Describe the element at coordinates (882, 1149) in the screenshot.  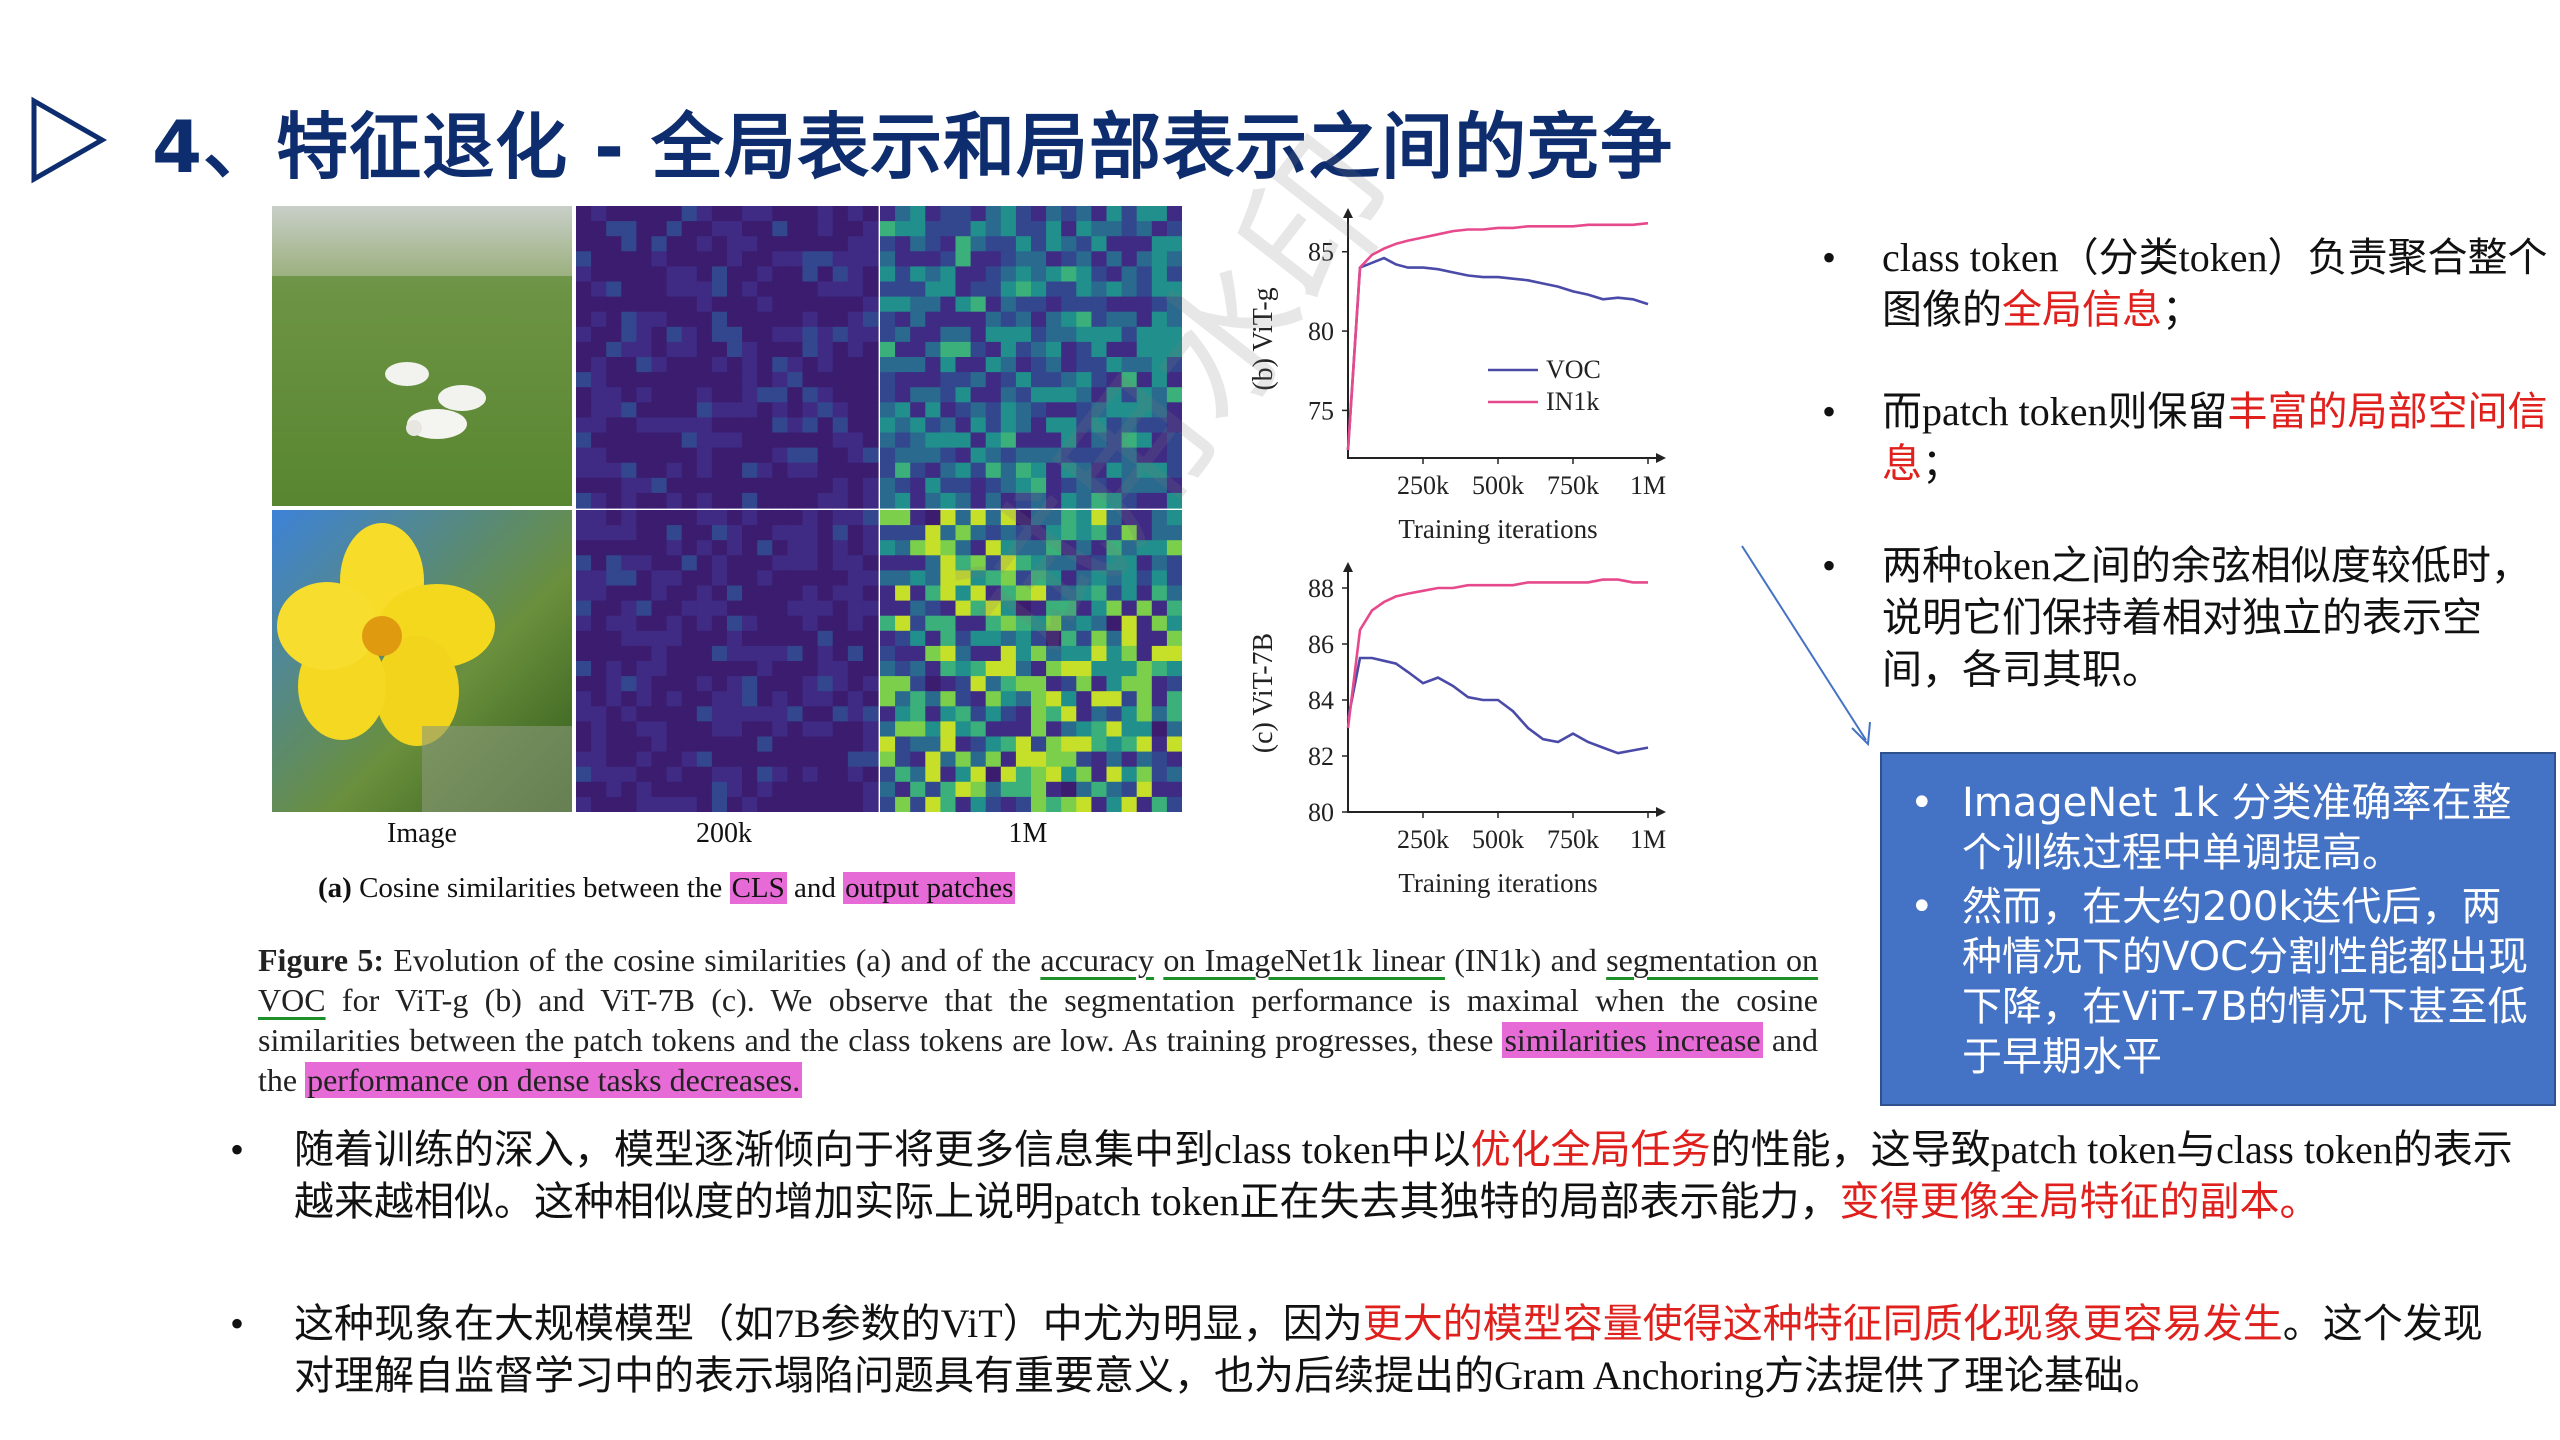
I see `bottom-bullet-1-text: 随着训练的深入，模型逐渐倾向于将更多信息集中到class token中以` at that location.